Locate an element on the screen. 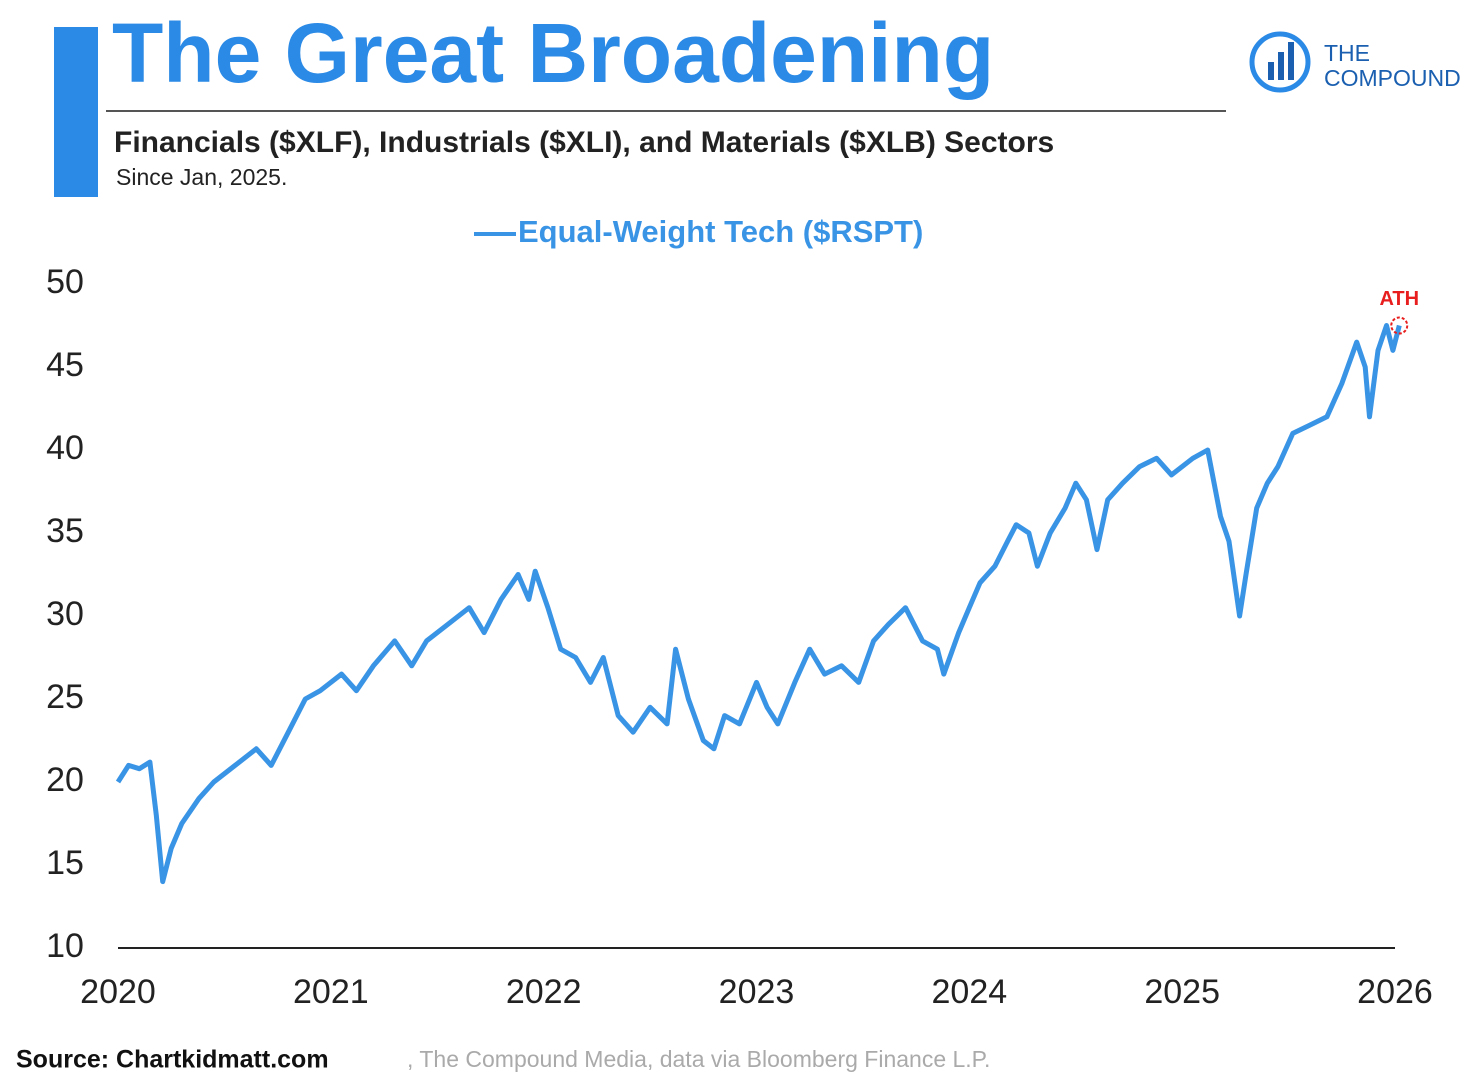 The image size is (1478, 1086). y-tick-label: 50 is located at coordinates (65, 282).